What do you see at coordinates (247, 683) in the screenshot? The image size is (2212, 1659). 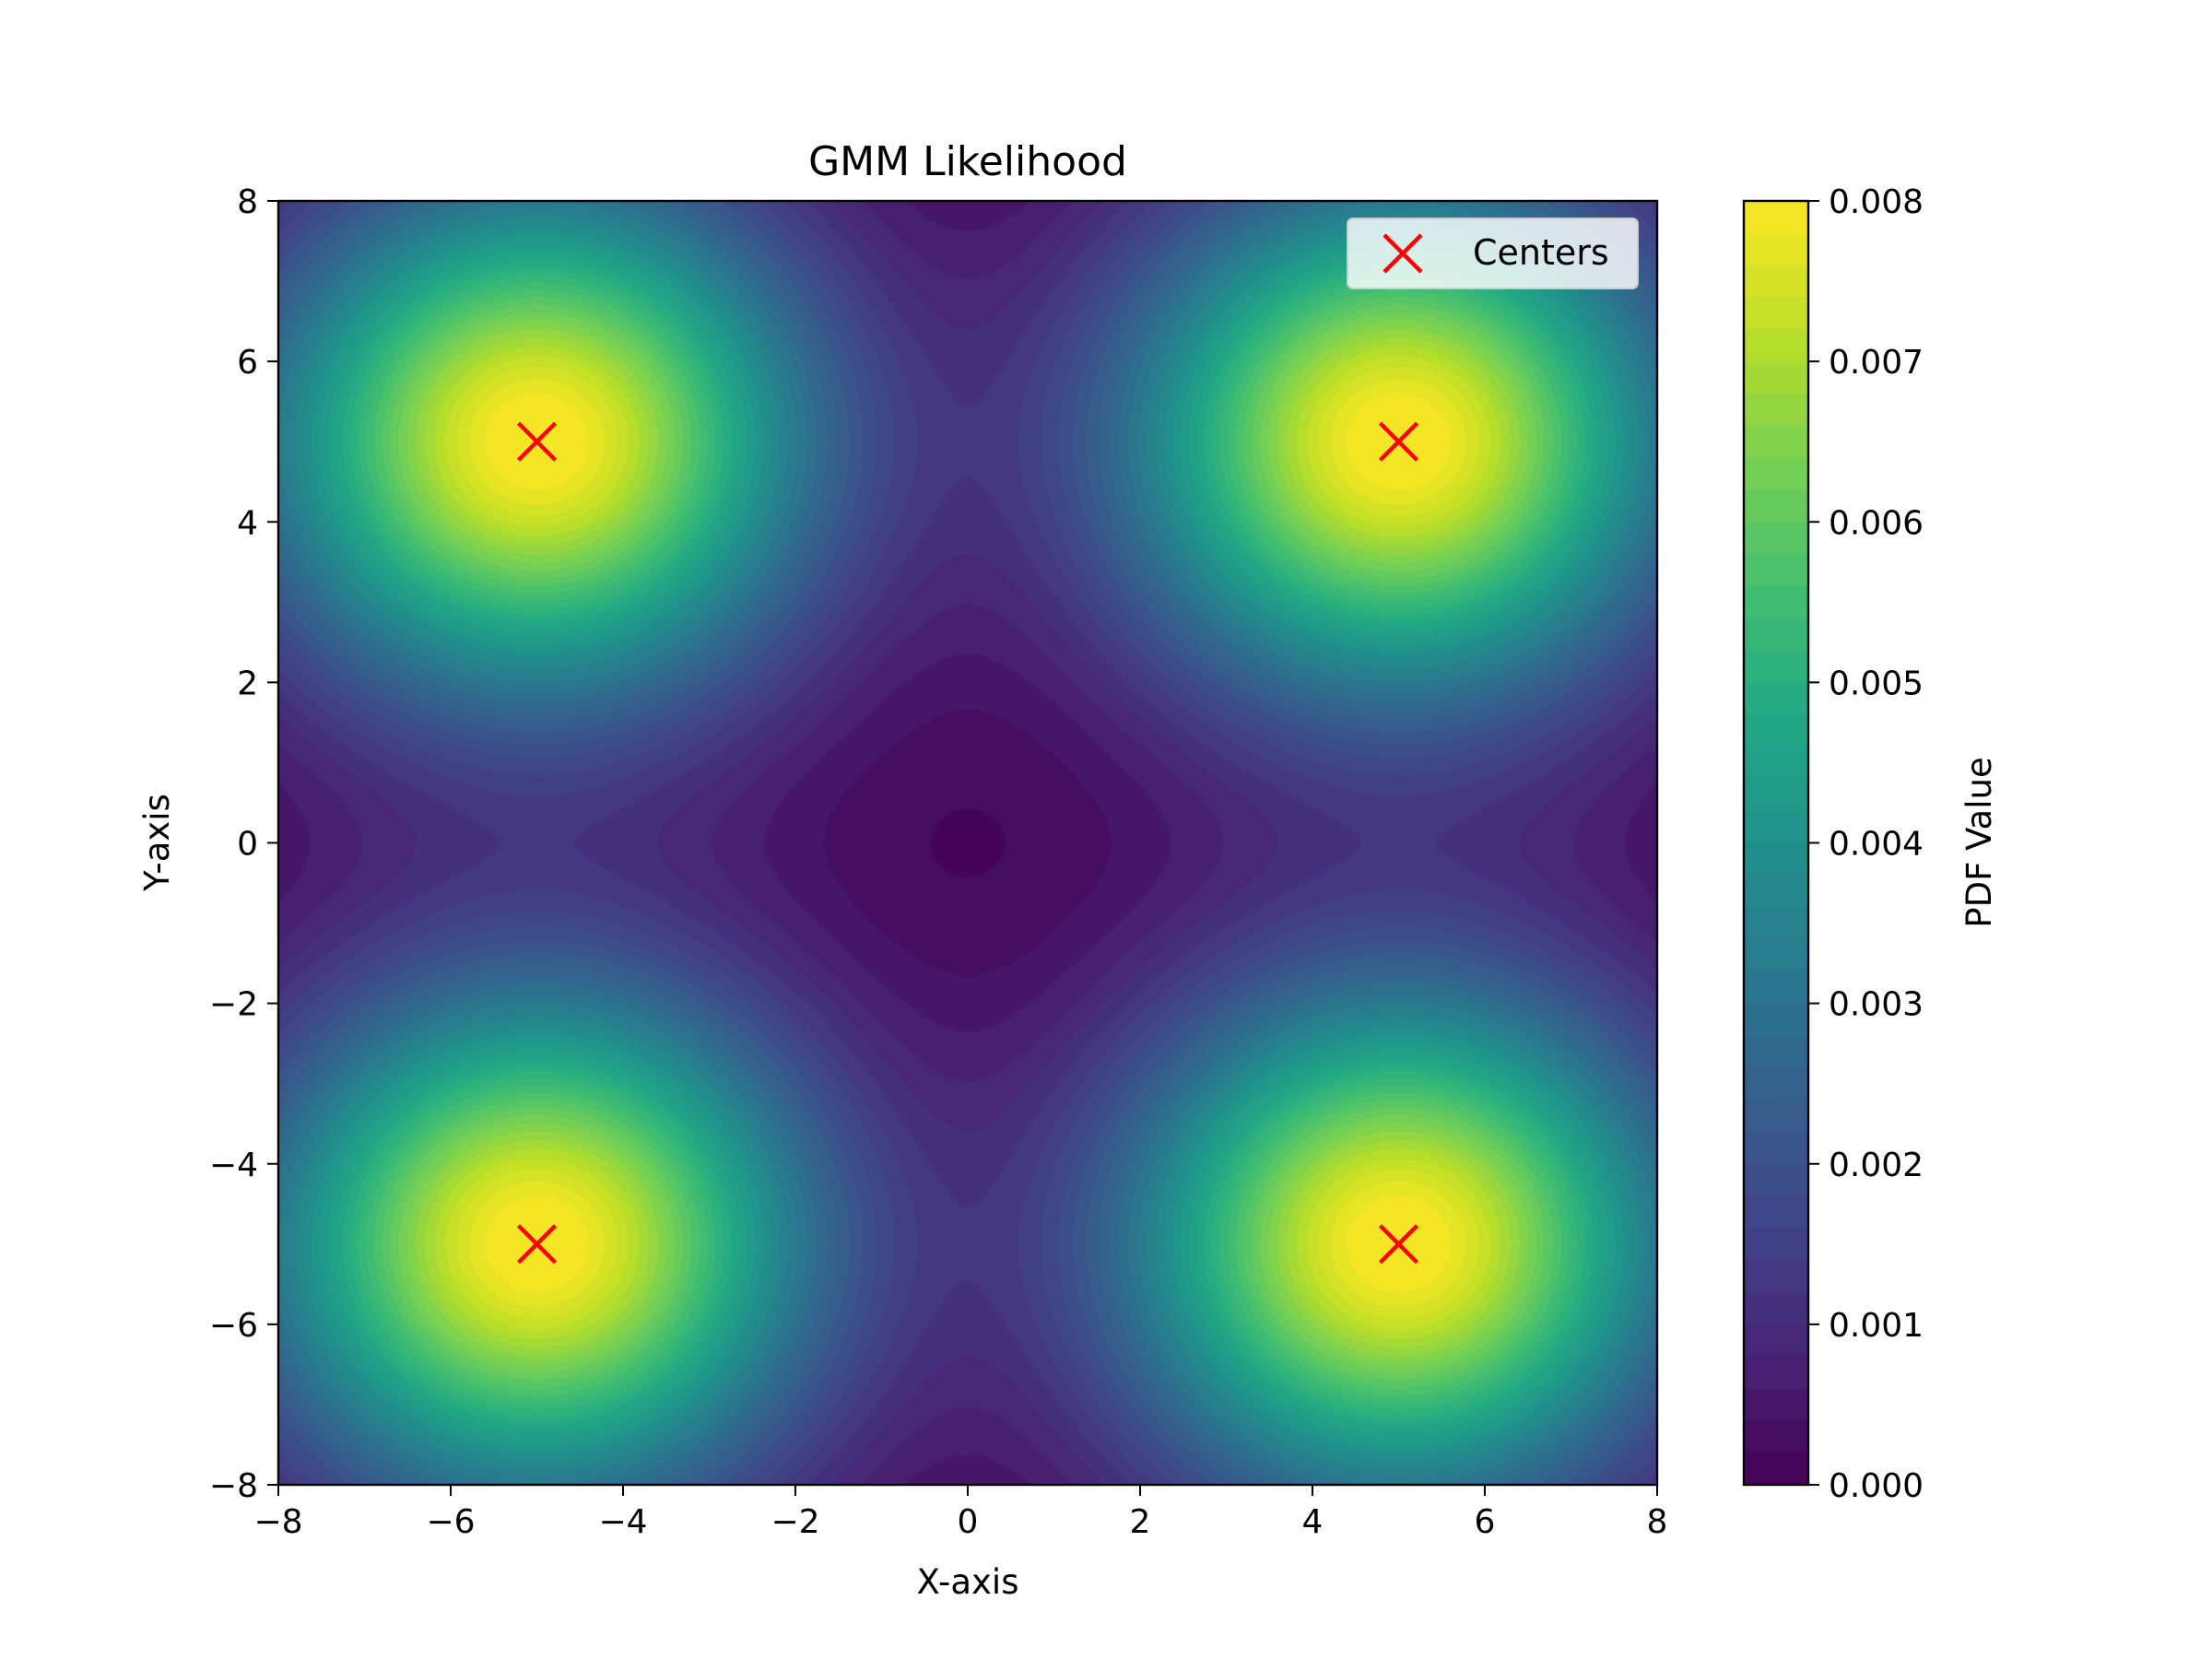 I see `y-tick-label: 2` at bounding box center [247, 683].